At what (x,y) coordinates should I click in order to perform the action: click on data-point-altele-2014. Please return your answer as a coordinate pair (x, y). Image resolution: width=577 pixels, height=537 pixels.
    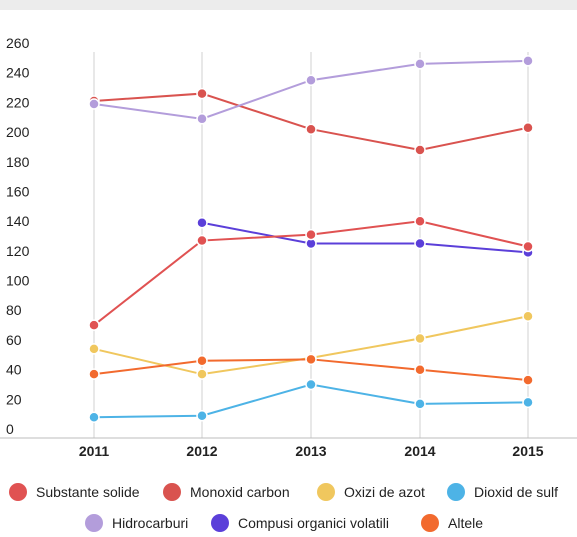
    Looking at the image, I should click on (420, 369).